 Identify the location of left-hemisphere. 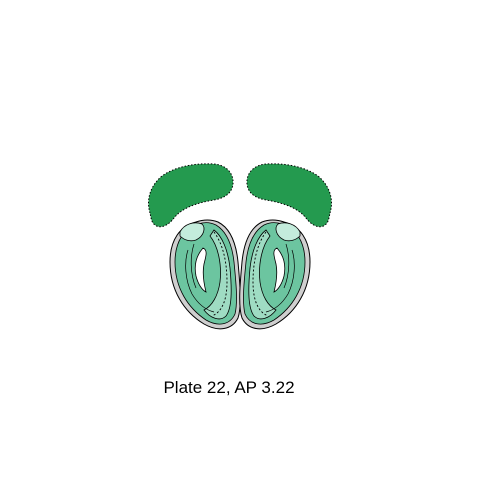
(205, 274).